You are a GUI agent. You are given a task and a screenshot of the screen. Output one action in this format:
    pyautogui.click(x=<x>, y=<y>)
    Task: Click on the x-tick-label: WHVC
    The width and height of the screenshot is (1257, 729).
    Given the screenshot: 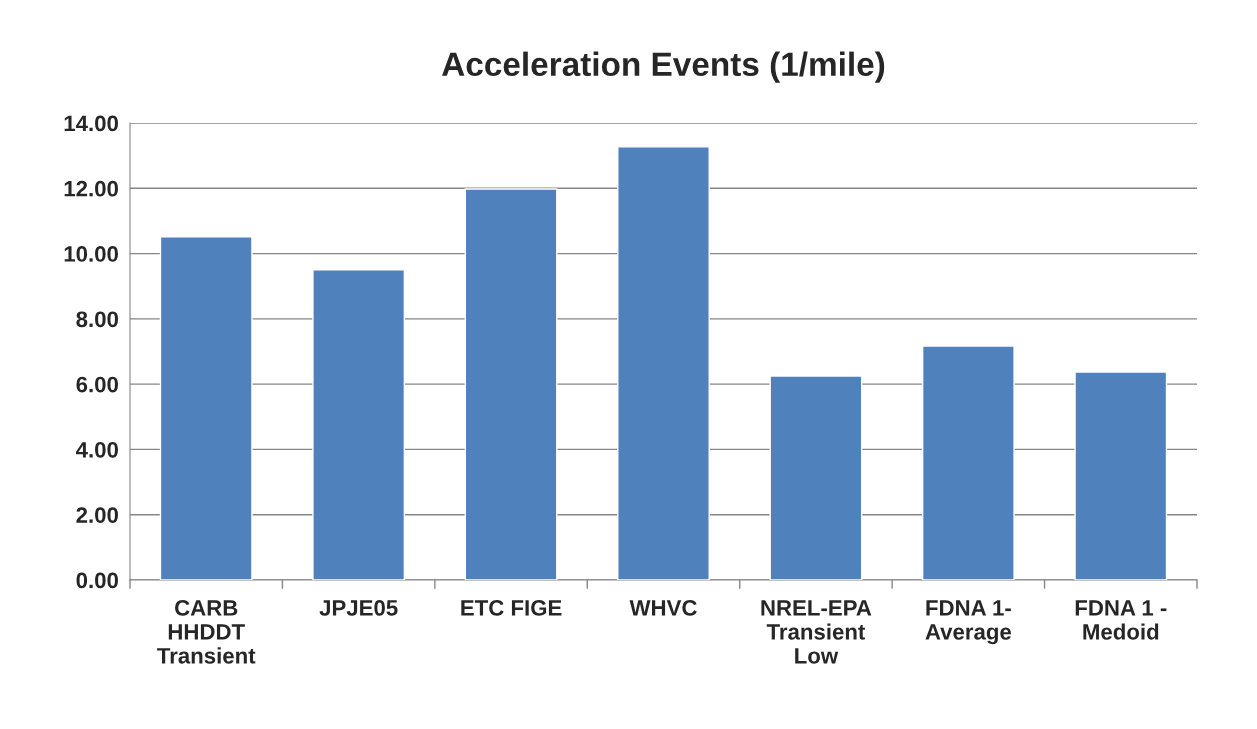 What is the action you would take?
    pyautogui.click(x=663, y=608)
    